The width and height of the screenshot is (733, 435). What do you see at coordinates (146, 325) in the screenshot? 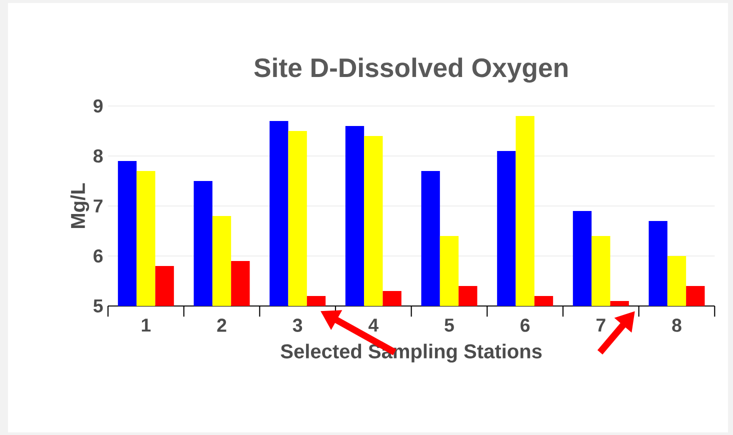
I see `x-tick-label: 1` at bounding box center [146, 325].